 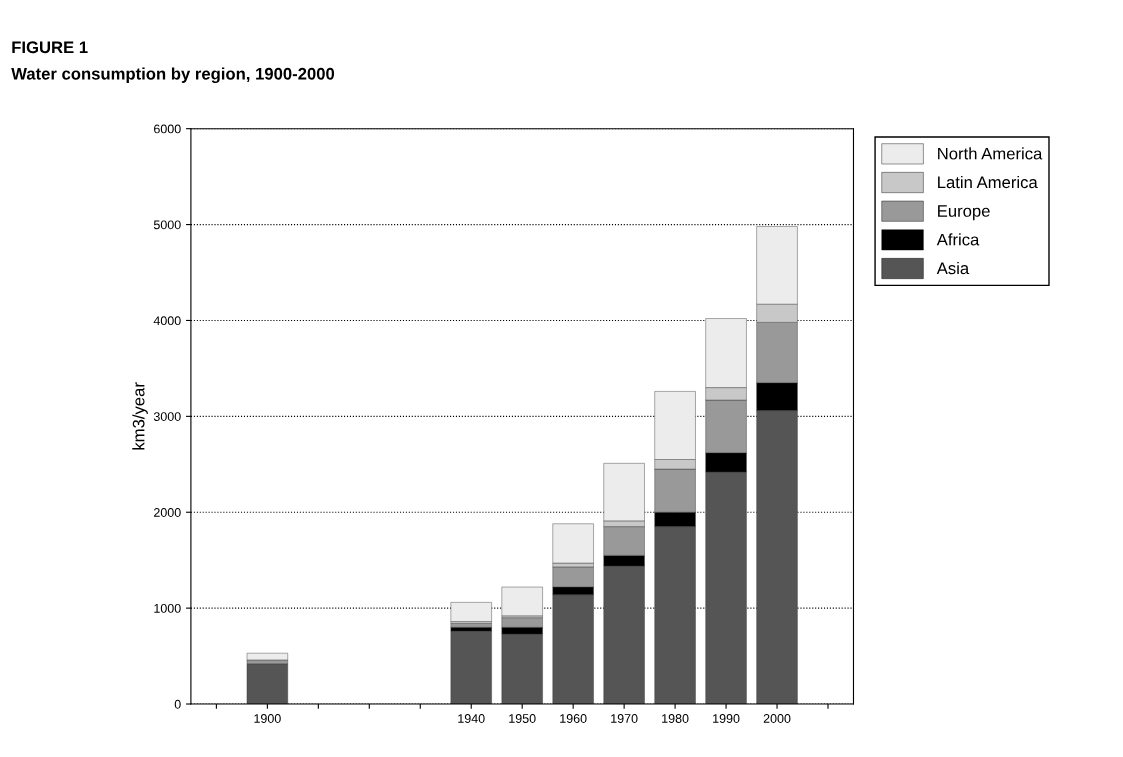 What do you see at coordinates (522, 718) in the screenshot?
I see `x-tick-label: 1950` at bounding box center [522, 718].